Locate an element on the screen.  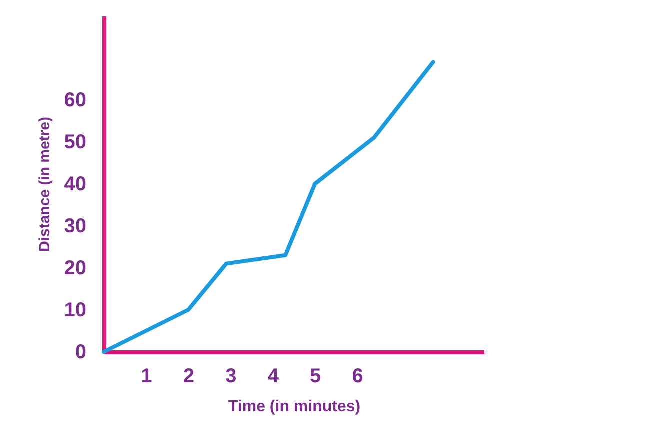
y-tick-label: 60 is located at coordinates (75, 101).